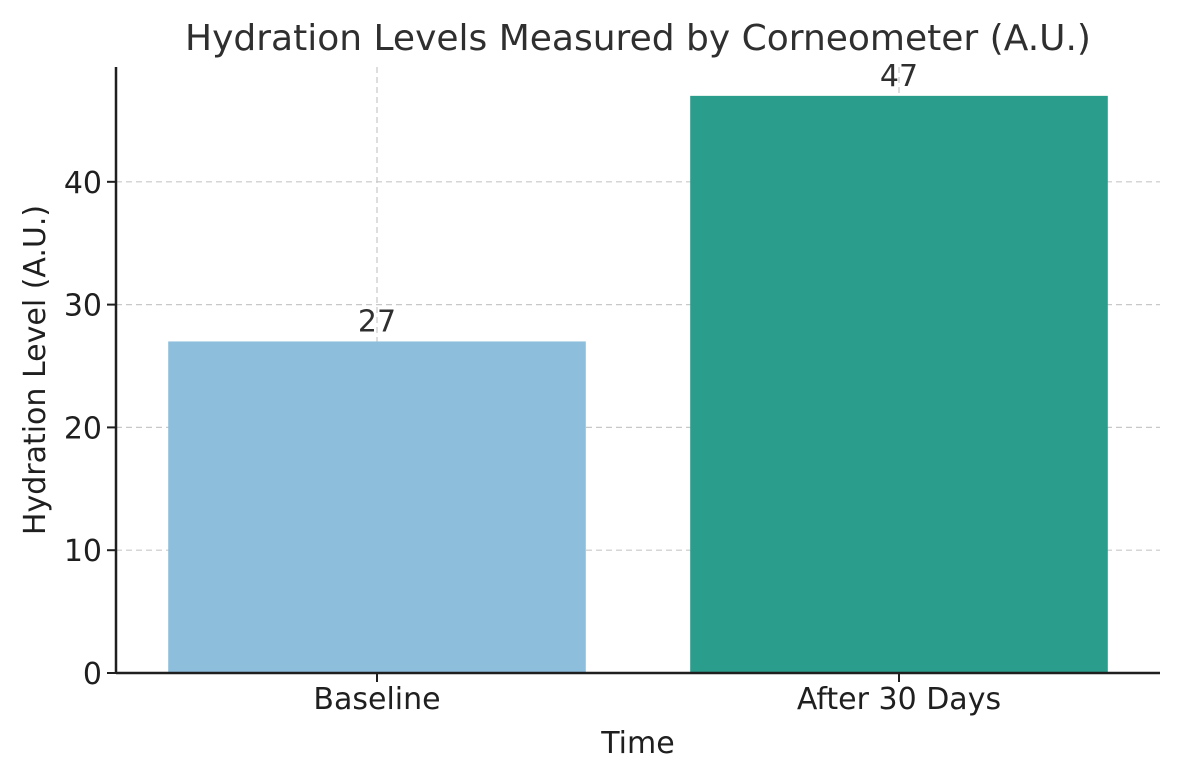 The image size is (1180, 780). What do you see at coordinates (377, 321) in the screenshot?
I see `data-label-1: 27` at bounding box center [377, 321].